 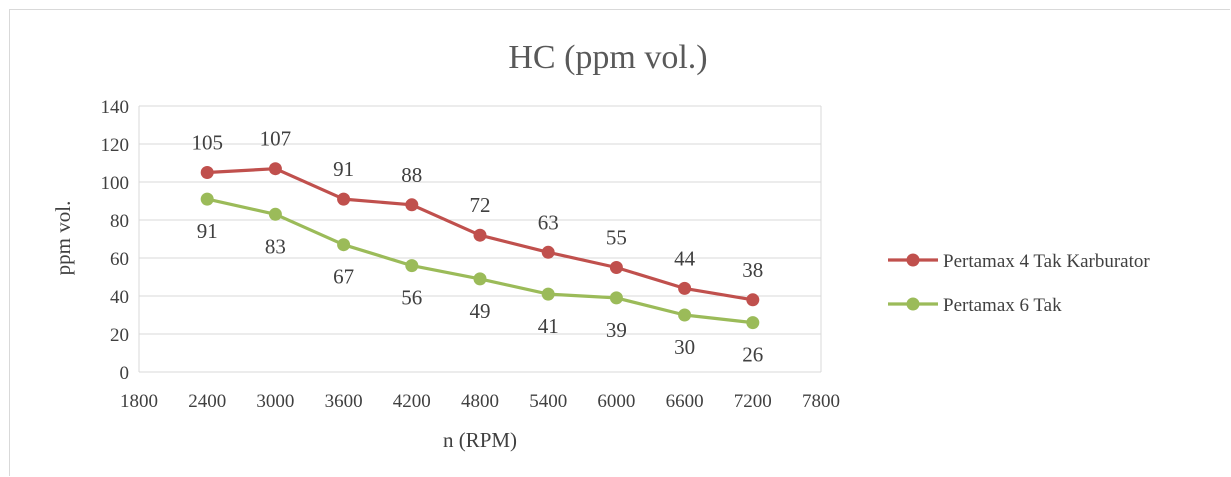 I want to click on data-label: 72, so click(x=480, y=205).